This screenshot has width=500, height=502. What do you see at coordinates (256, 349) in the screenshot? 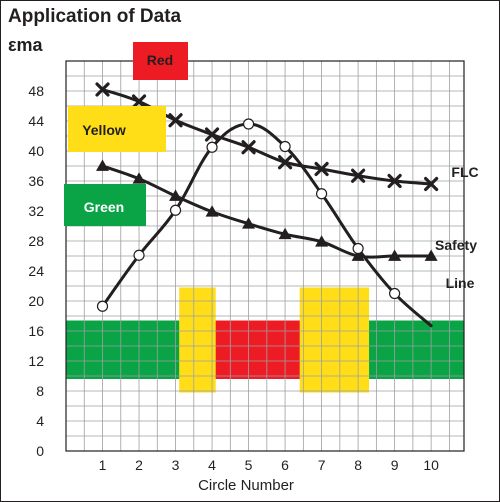
I see `red-zone` at bounding box center [256, 349].